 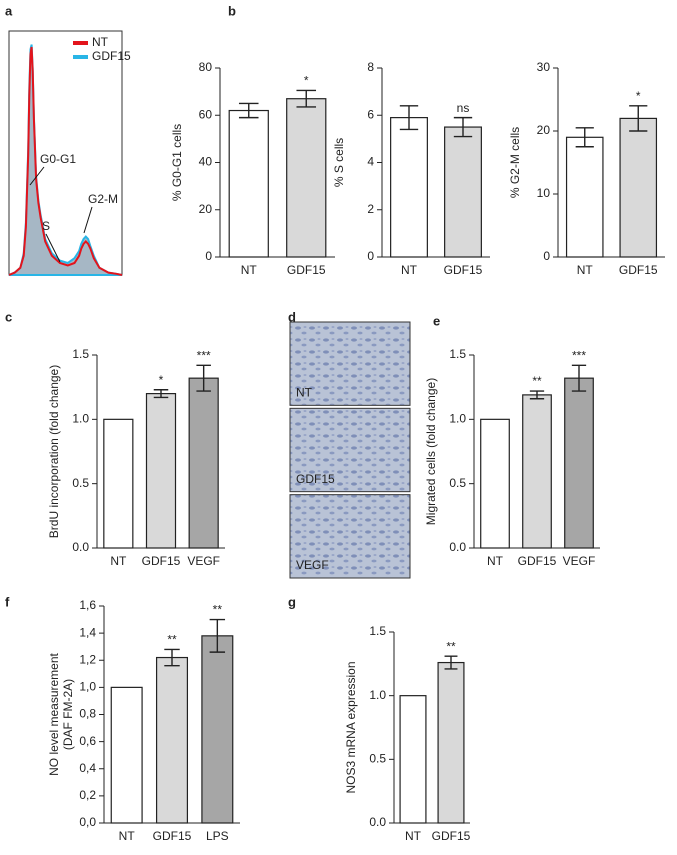 I want to click on y-axis-label: % S cells, so click(x=339, y=162).